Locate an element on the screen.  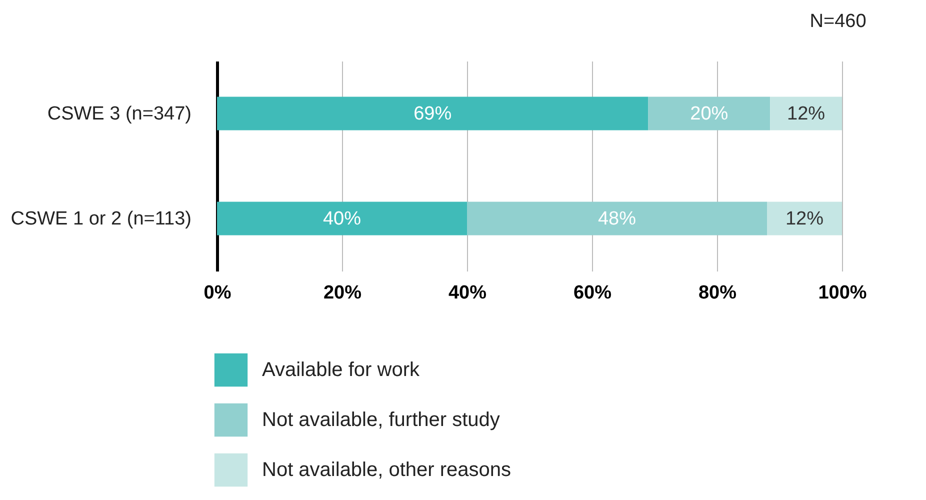
data-label: 40% is located at coordinates (342, 219).